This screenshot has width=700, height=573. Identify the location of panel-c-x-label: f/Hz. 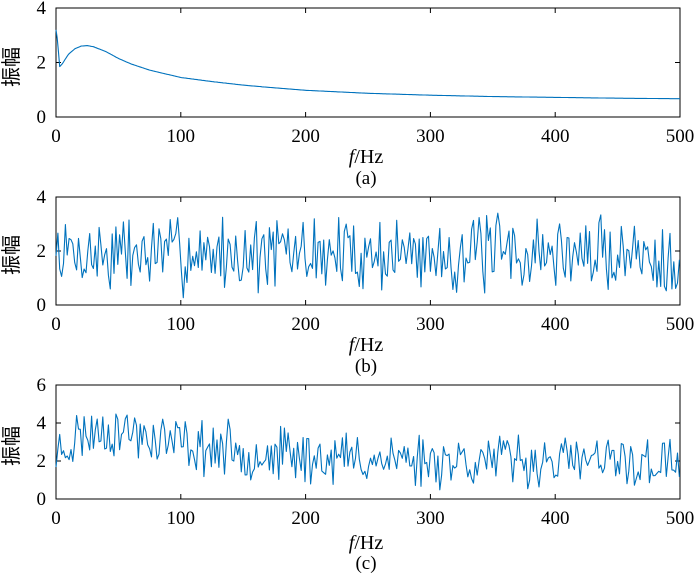
(366, 543).